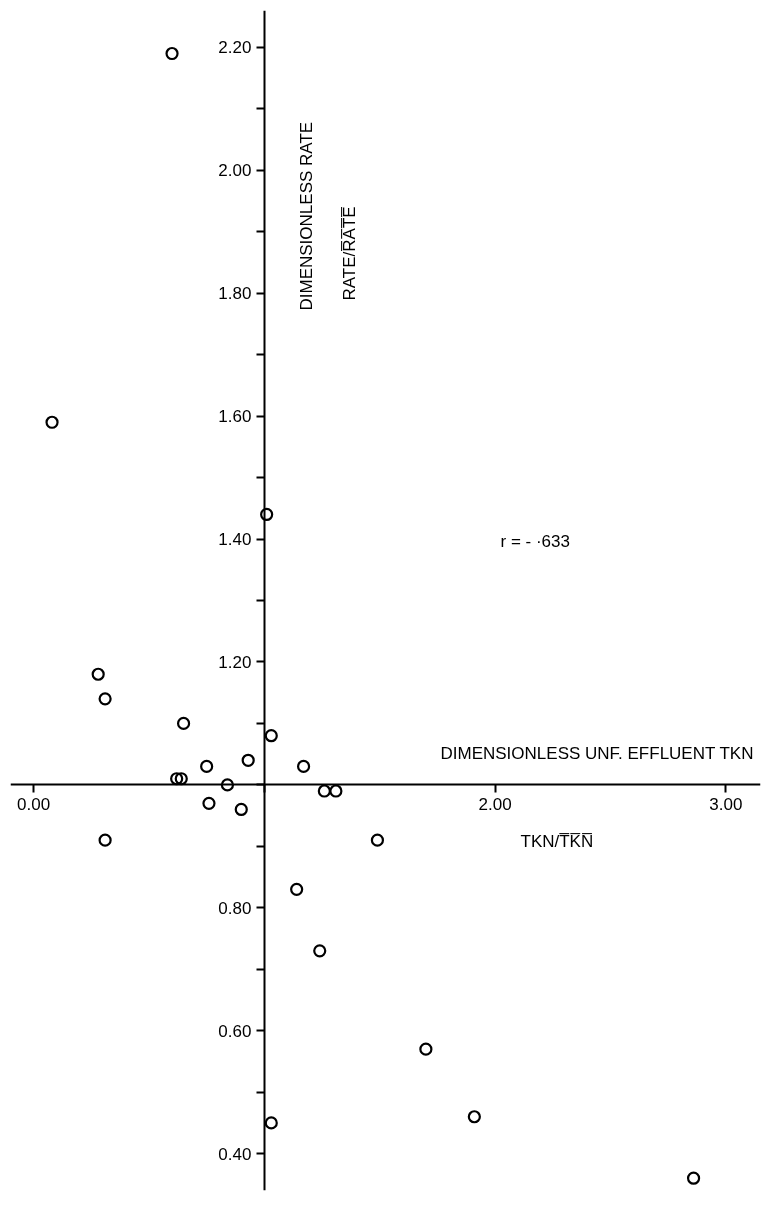 Image resolution: width=781 pixels, height=1217 pixels. I want to click on y-axis-title: DIMENSIONLESS RATE, so click(306, 216).